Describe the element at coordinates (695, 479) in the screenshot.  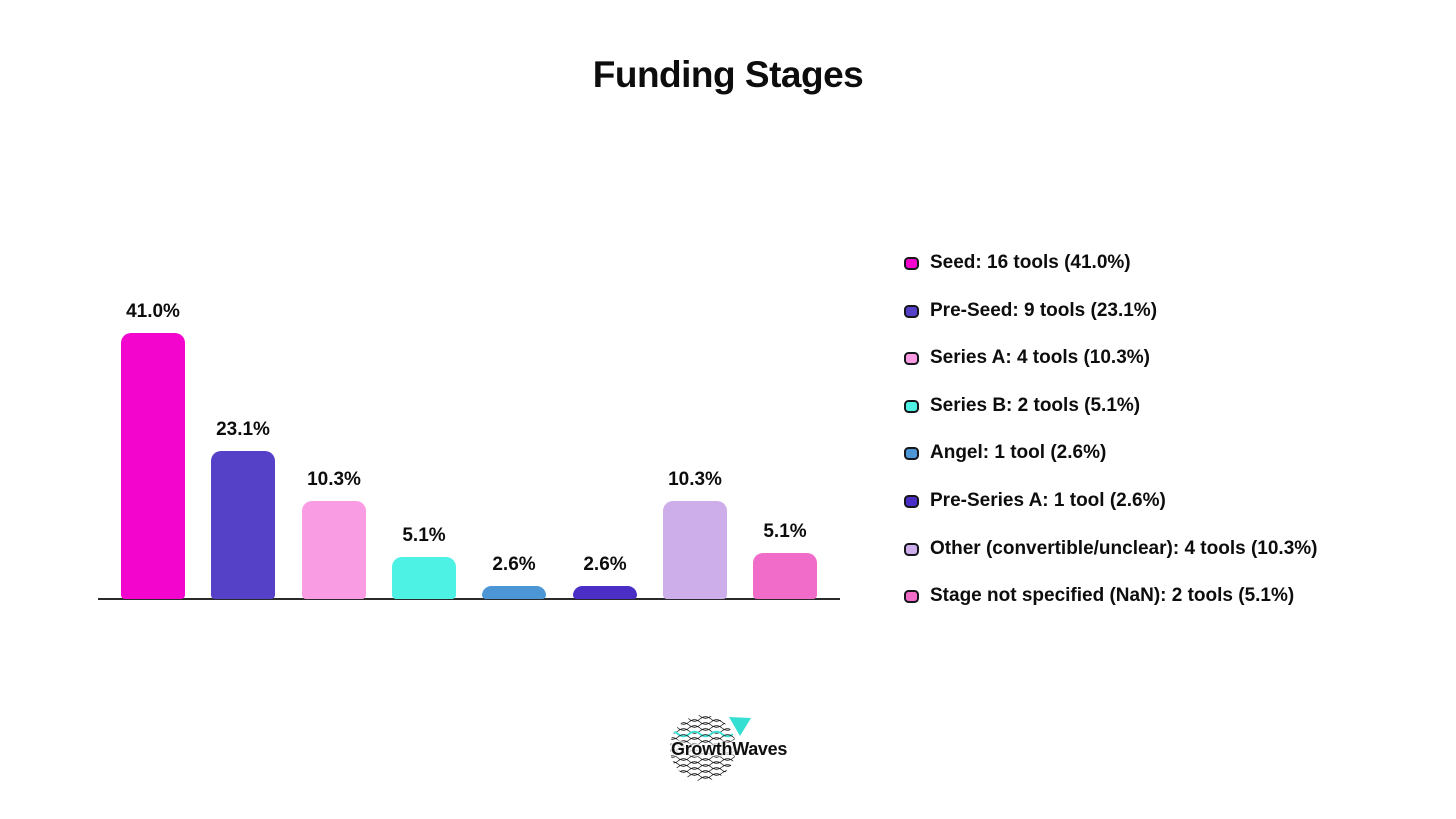
I see `bar-value-label-other-convertible-unclear: 10.3%` at that location.